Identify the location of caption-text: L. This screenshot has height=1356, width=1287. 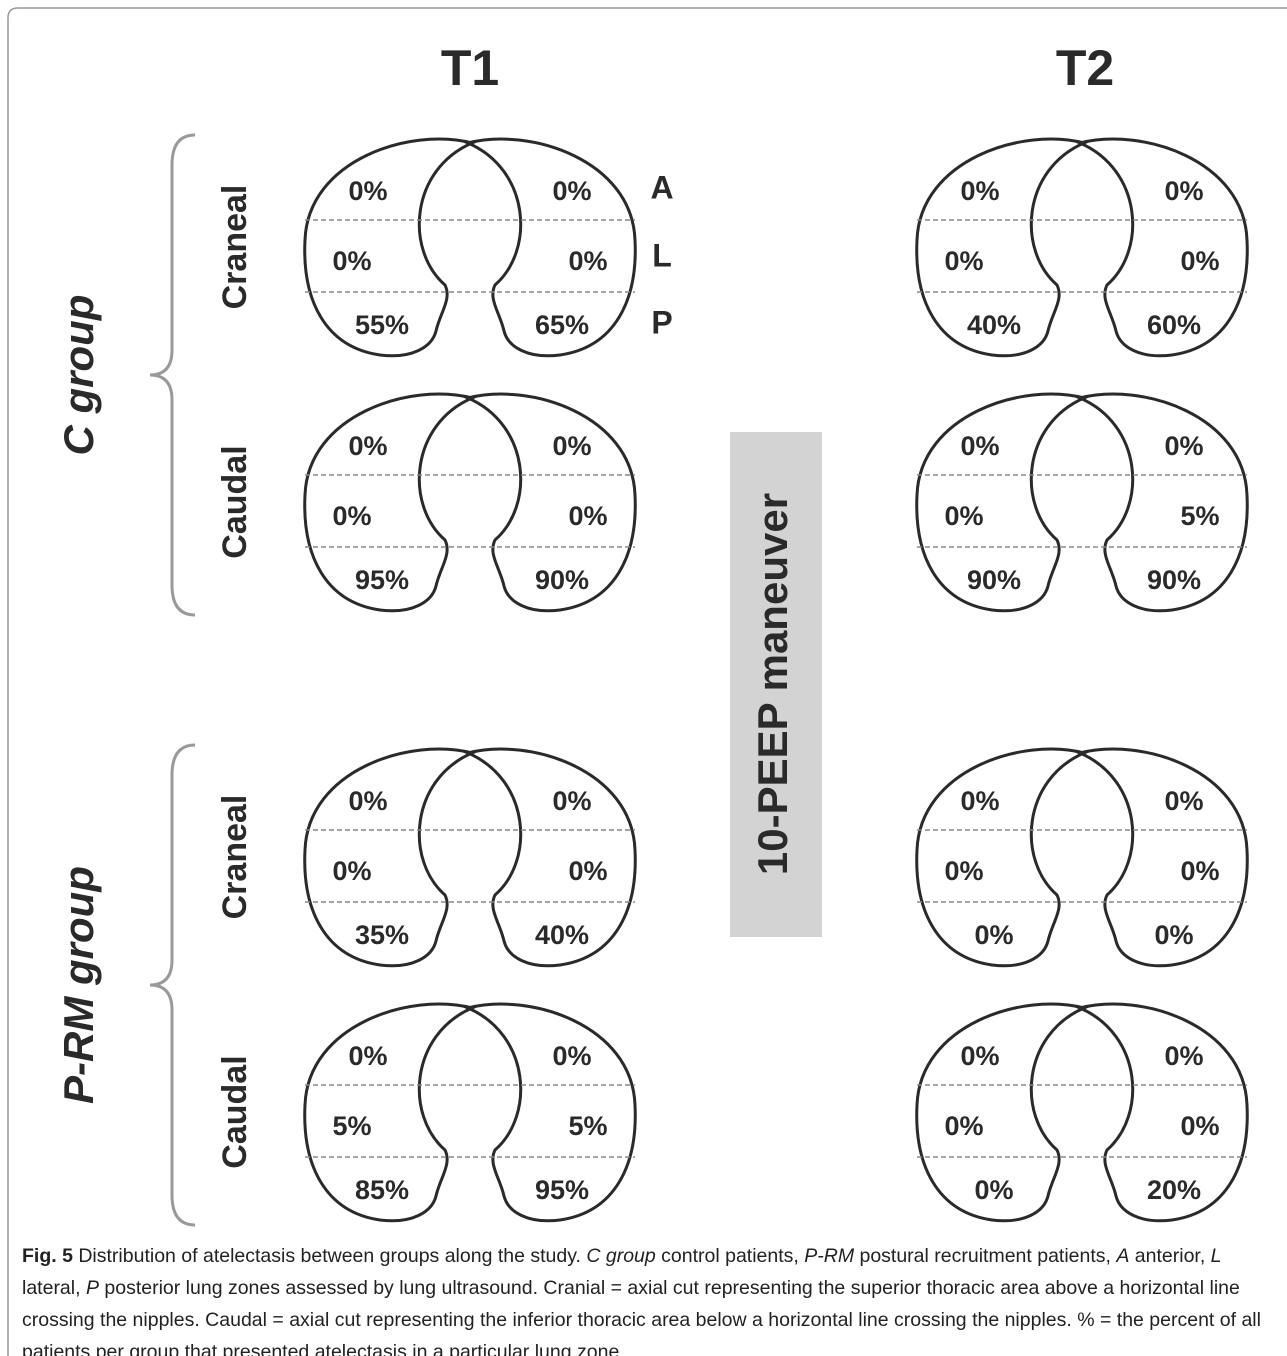
(1216, 1256).